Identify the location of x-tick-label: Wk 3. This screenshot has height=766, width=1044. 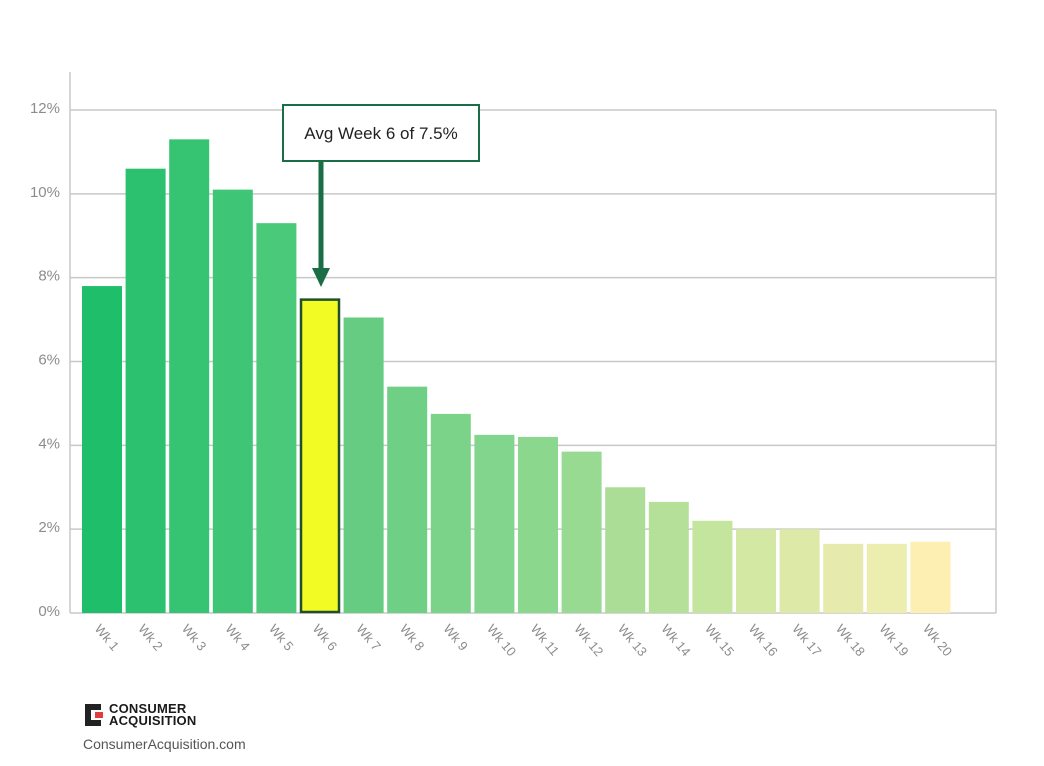
(194, 637).